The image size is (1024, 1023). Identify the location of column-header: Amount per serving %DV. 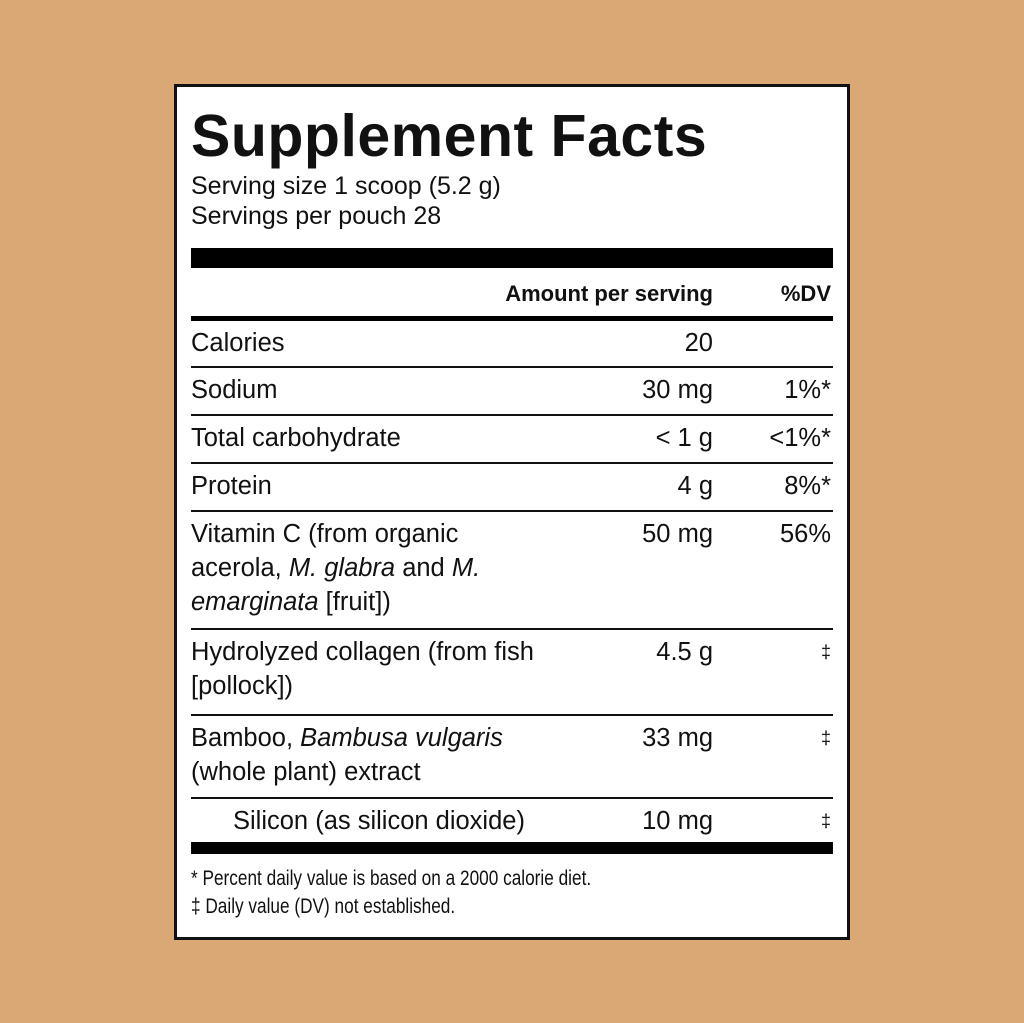
(512, 293).